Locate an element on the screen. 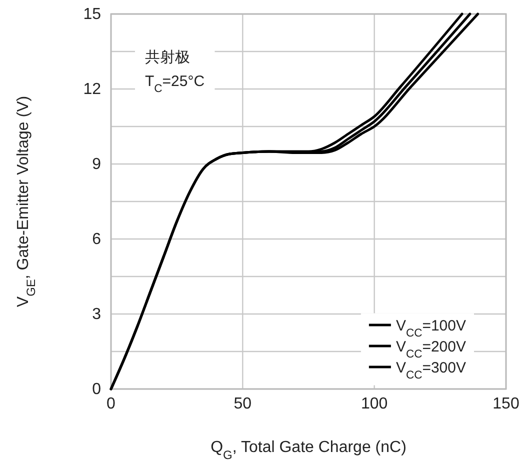 The image size is (530, 468). y-tick-label: 15 is located at coordinates (92, 15).